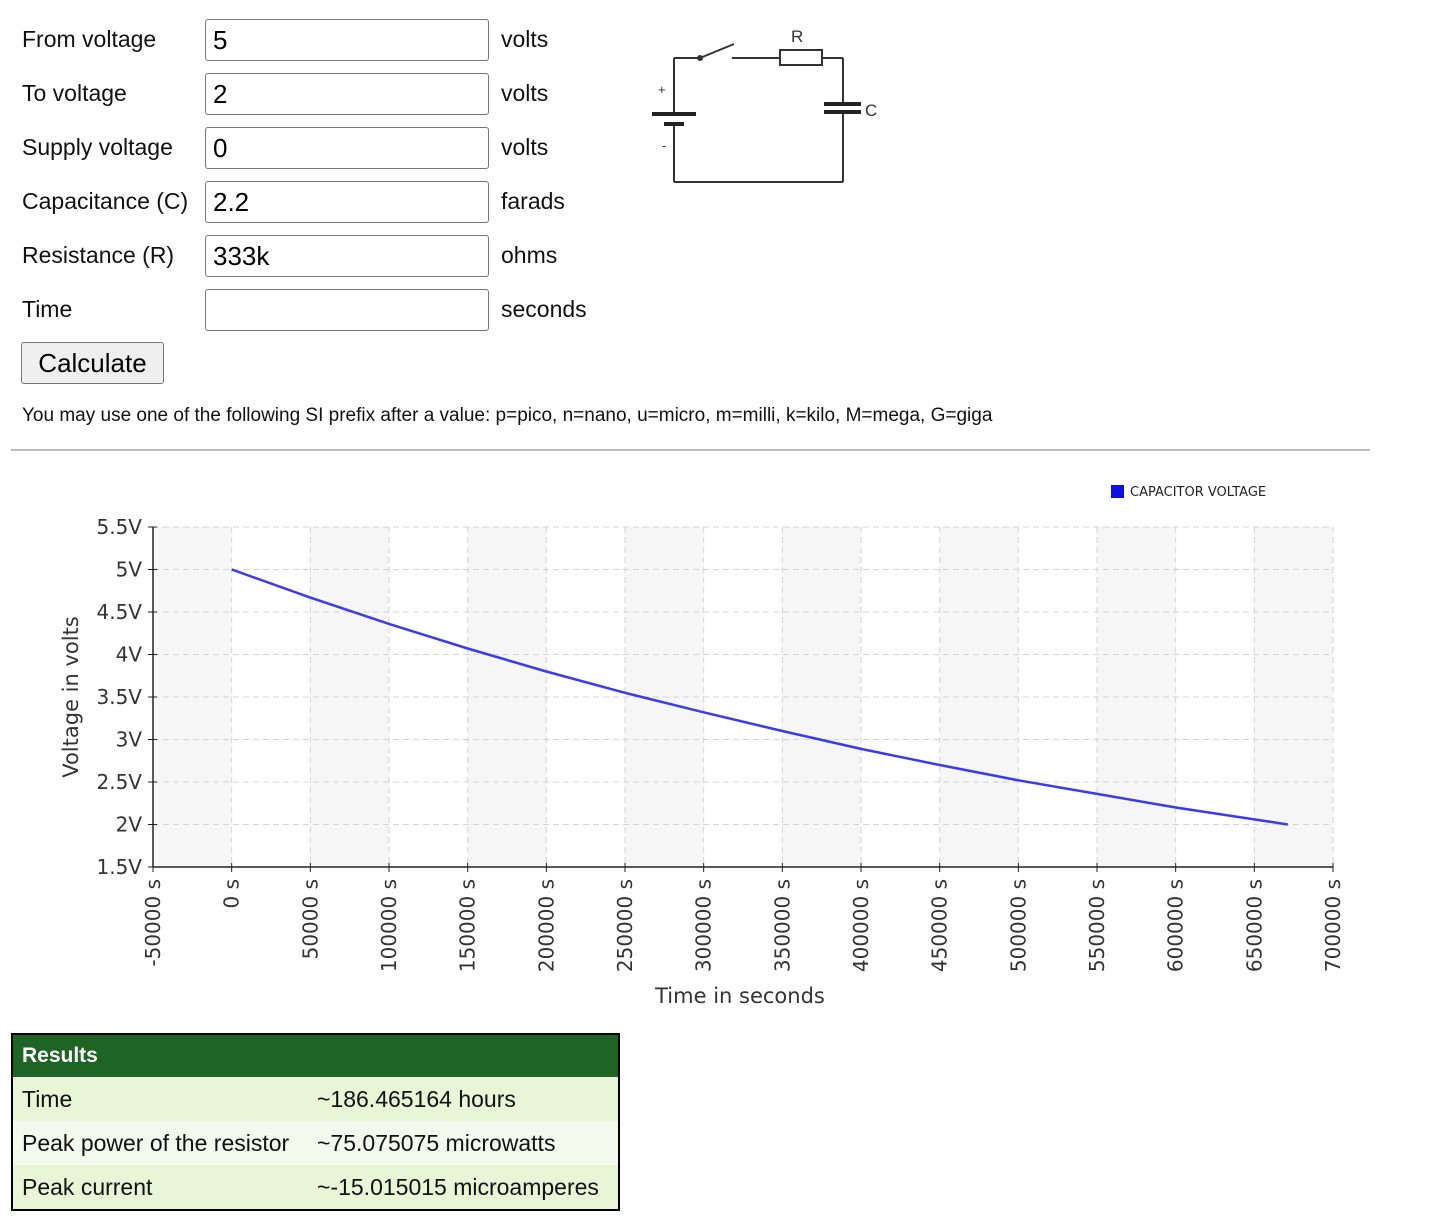 This screenshot has height=1229, width=1429. I want to click on result-label: Time, so click(160, 1099).